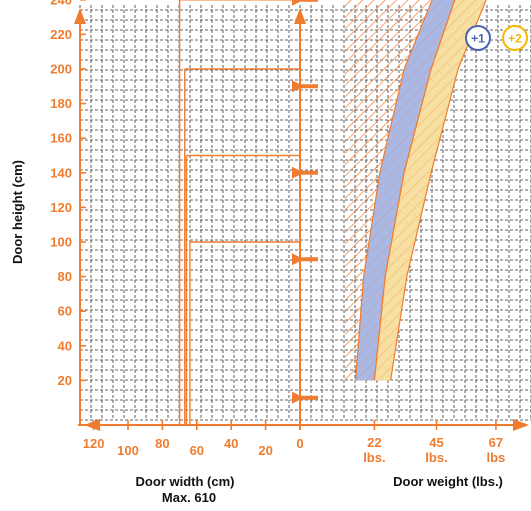 This screenshot has width=531, height=511. I want to click on y-tick-labels: 20 40 60 80 100 120 140 160 180 200 220 240, so click(61, 194).